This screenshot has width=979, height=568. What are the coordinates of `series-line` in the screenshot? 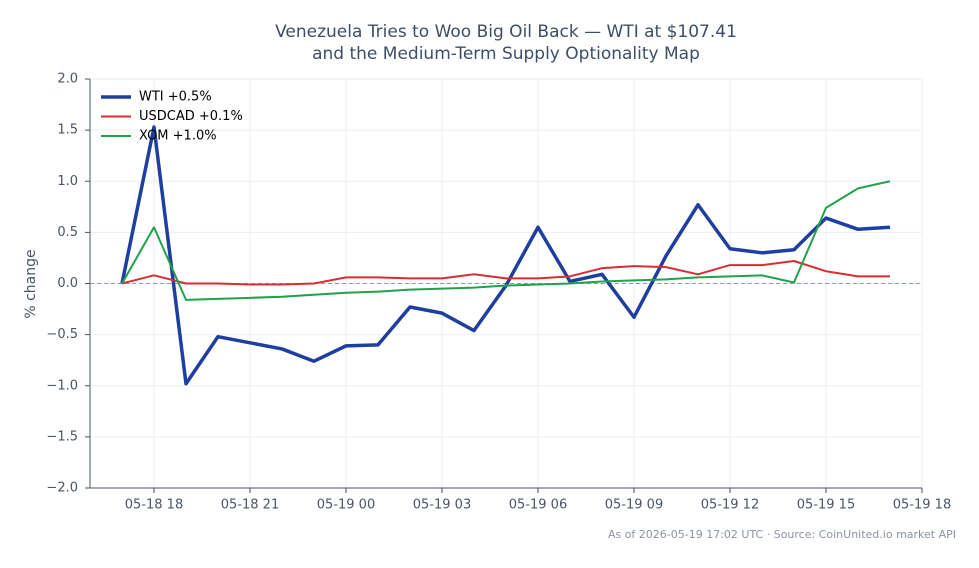 It's located at (505, 273).